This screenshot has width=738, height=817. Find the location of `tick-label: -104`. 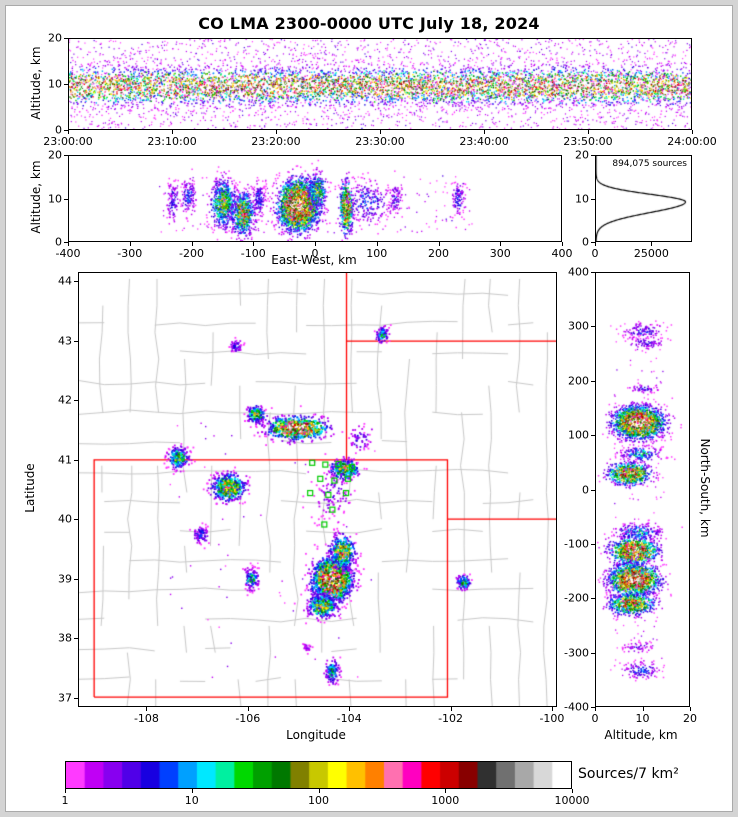

tick-label: -104 is located at coordinates (349, 718).